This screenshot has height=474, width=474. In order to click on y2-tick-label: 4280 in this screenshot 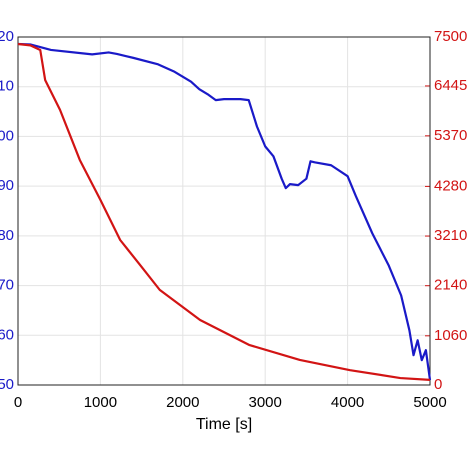, I will do `click(450, 185)`.